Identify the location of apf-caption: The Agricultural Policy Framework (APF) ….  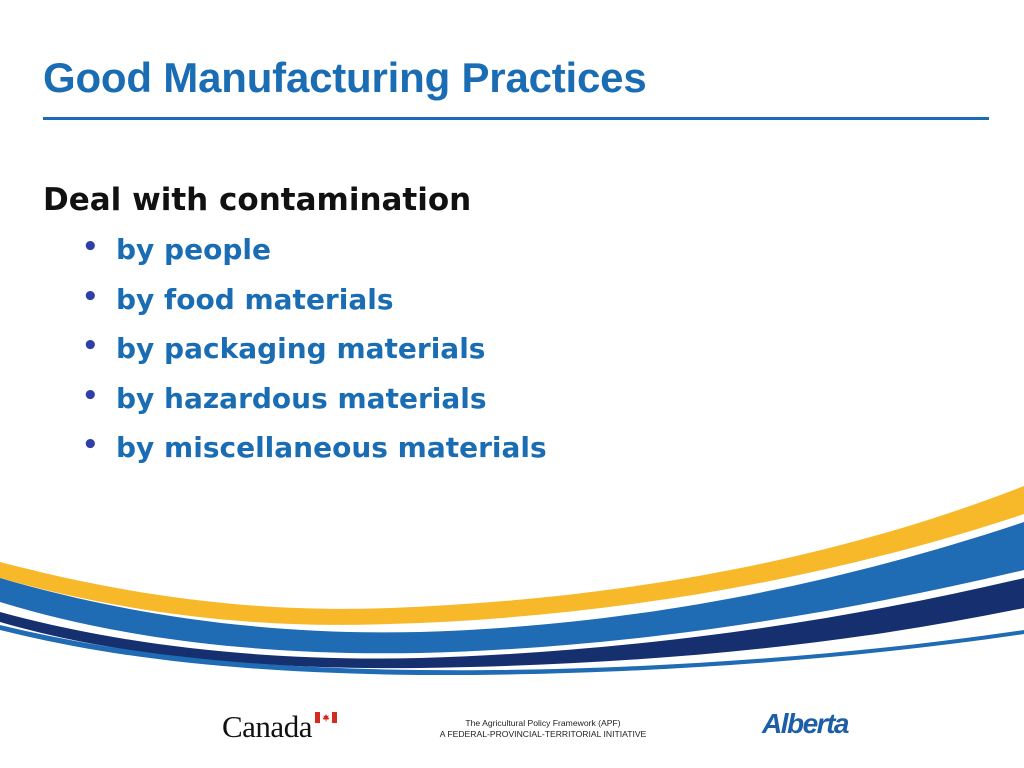
(543, 729).